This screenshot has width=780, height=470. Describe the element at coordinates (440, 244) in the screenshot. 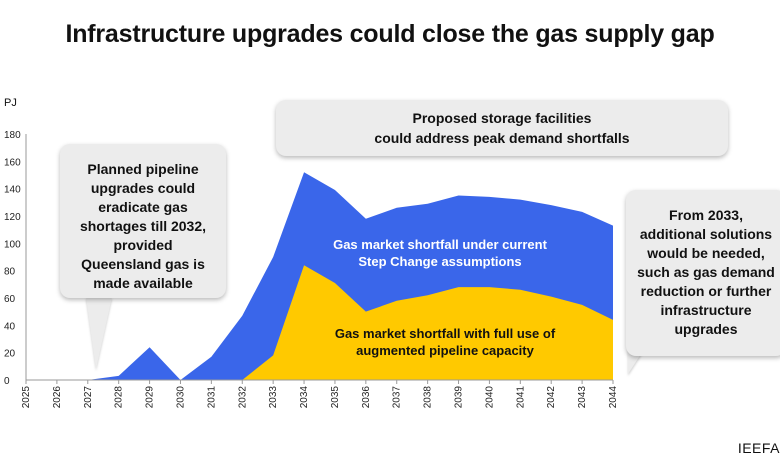

I see `series-label-line: Gas market shortfall under current` at that location.